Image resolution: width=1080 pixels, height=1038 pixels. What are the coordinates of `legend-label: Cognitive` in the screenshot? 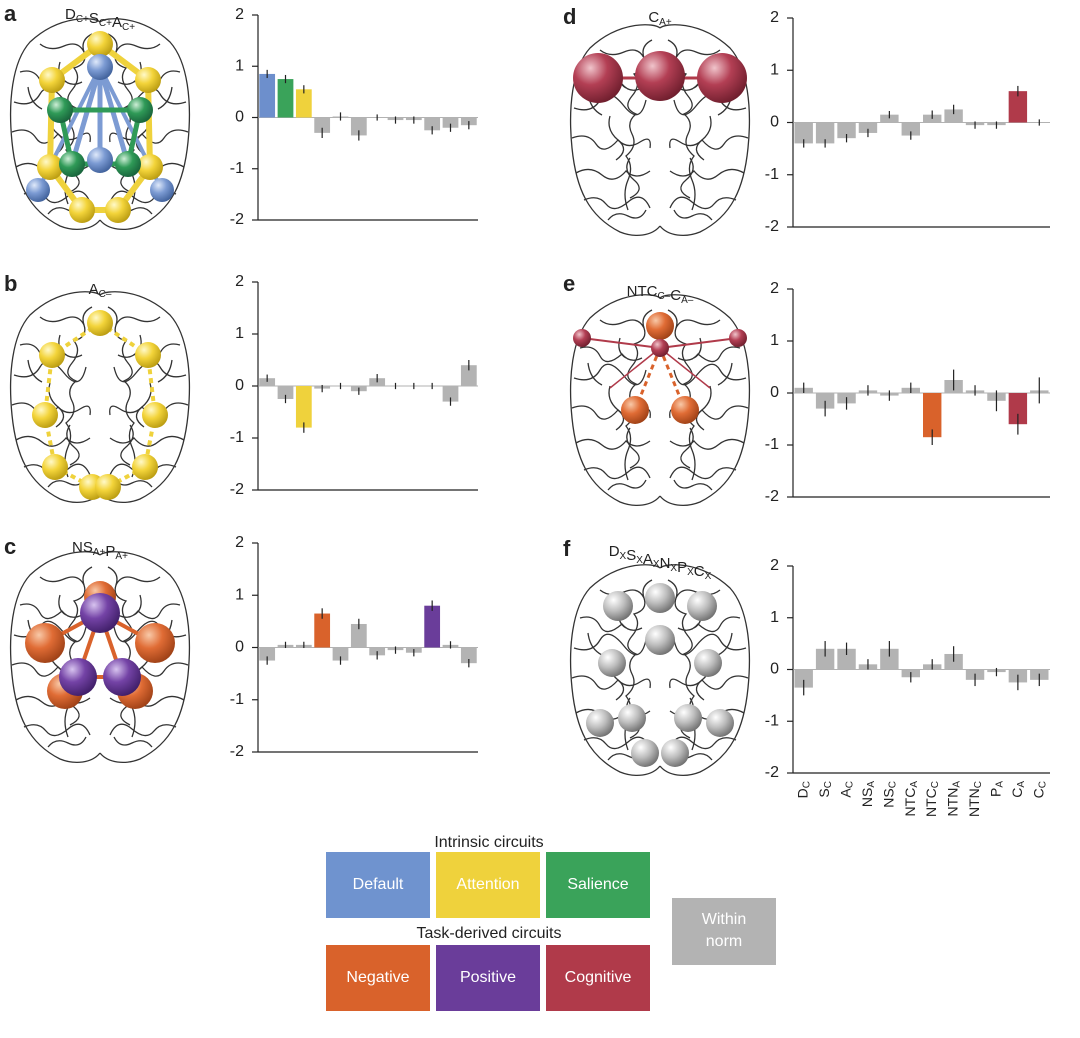 It's located at (598, 977).